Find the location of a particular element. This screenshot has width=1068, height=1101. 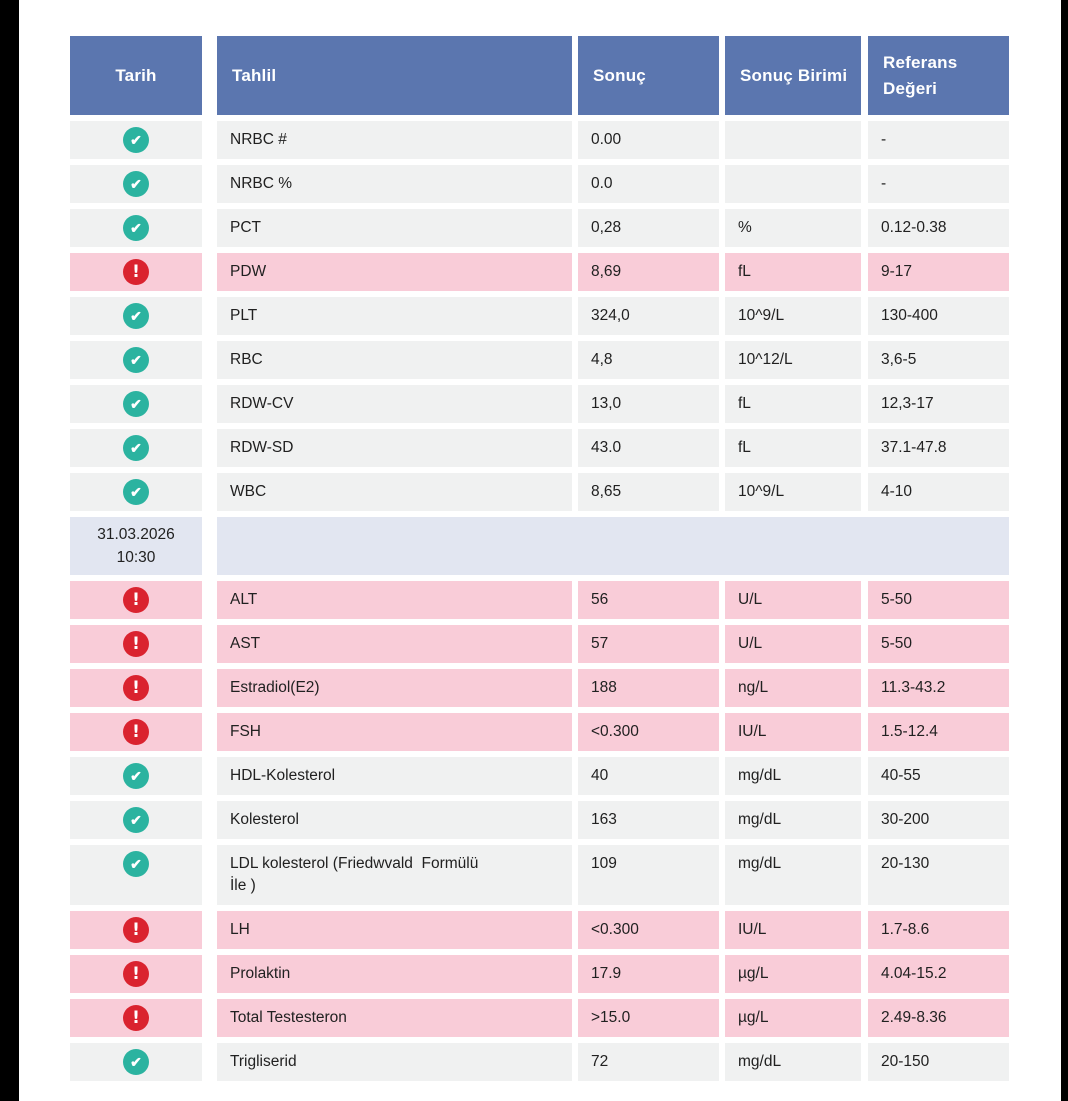

result-row: ✔ PCT 0,28% 0.12-0.38 is located at coordinates (539, 228).